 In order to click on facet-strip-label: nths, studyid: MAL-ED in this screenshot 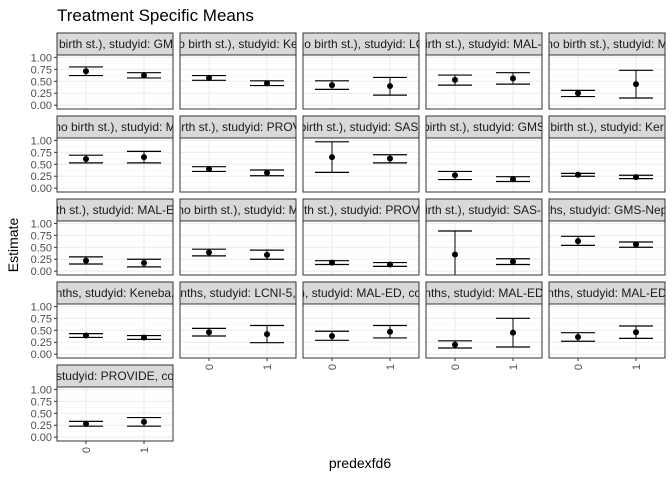, I will do `click(607, 293)`.